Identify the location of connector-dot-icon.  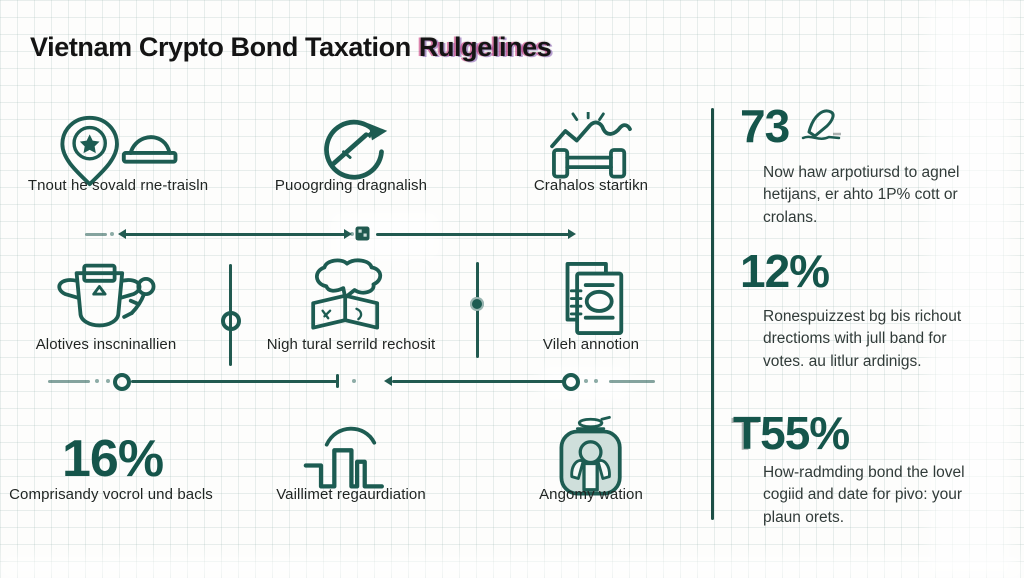
(477, 304).